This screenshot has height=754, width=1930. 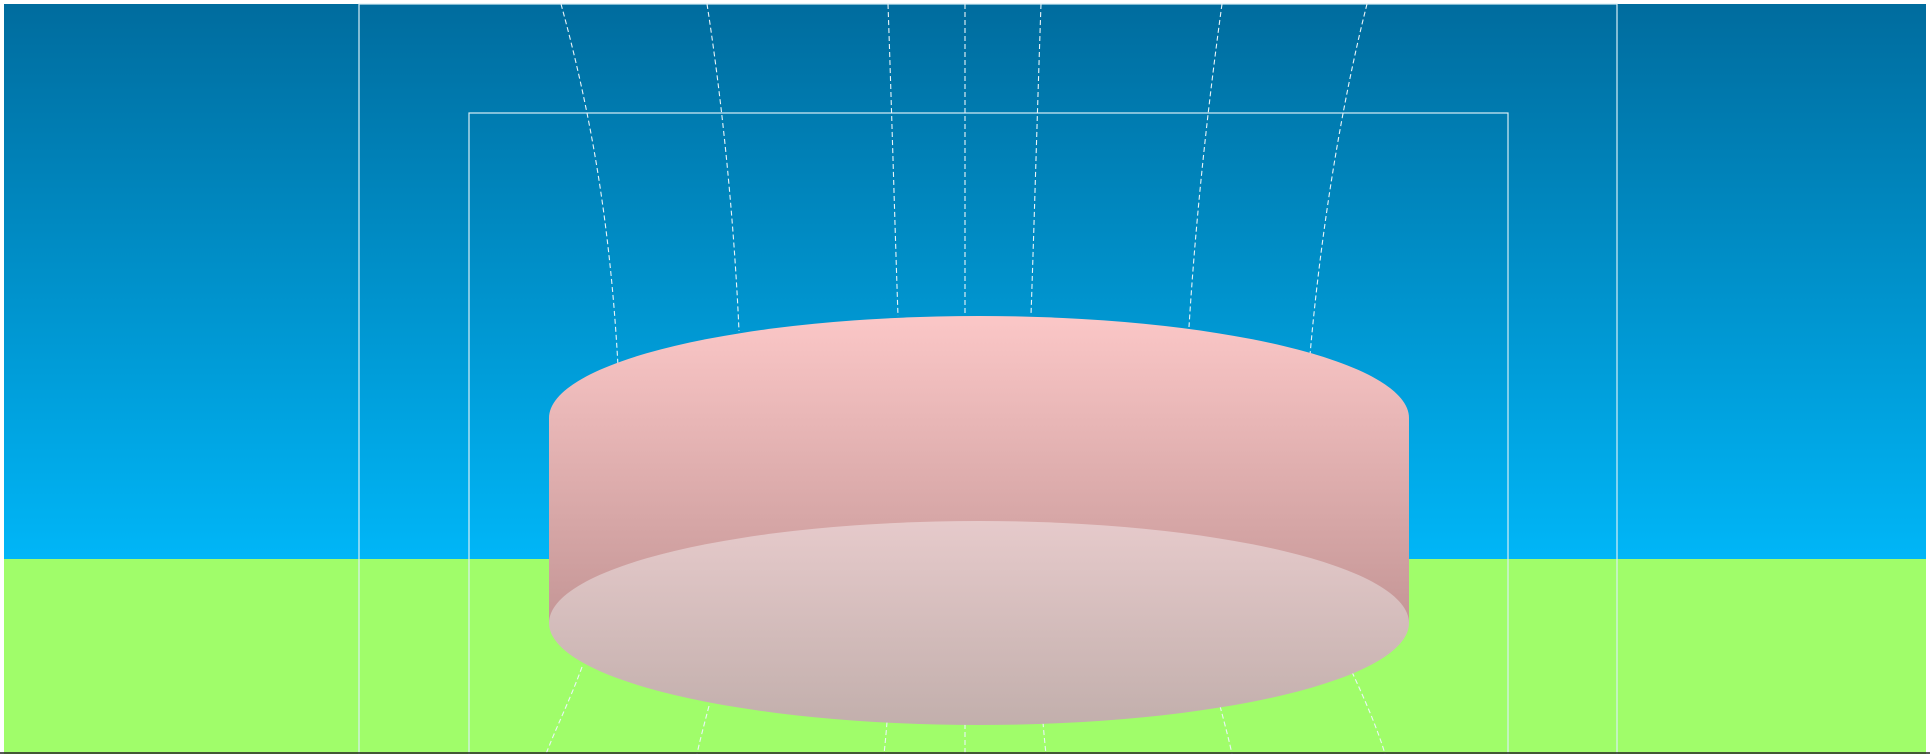 What do you see at coordinates (979, 623) in the screenshot?
I see `cylinder-bottom-face` at bounding box center [979, 623].